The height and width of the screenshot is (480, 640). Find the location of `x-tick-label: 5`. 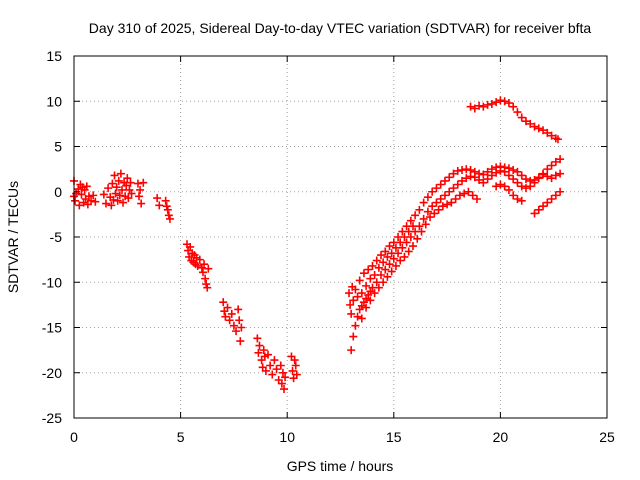

x-tick-label: 5 is located at coordinates (181, 437).